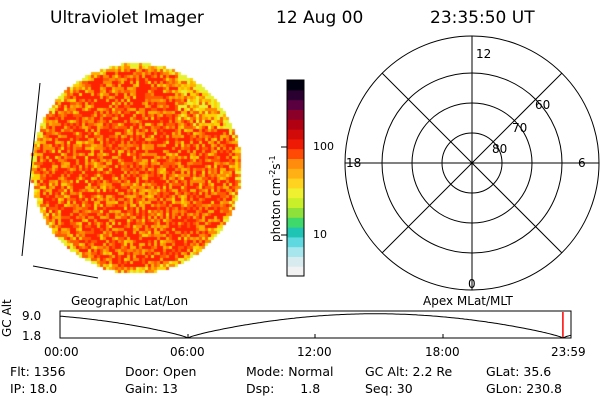 Image resolution: width=600 pixels, height=400 pixels. I want to click on orbit-xtick-label: 18:00, so click(442, 352).